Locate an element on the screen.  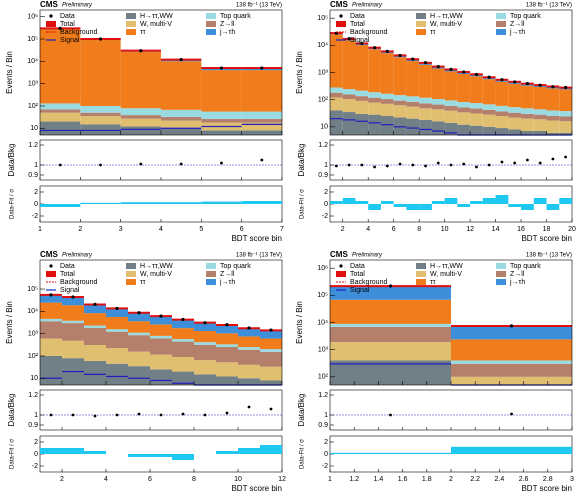
pull-tick-label: -2 is located at coordinates (325, 466).